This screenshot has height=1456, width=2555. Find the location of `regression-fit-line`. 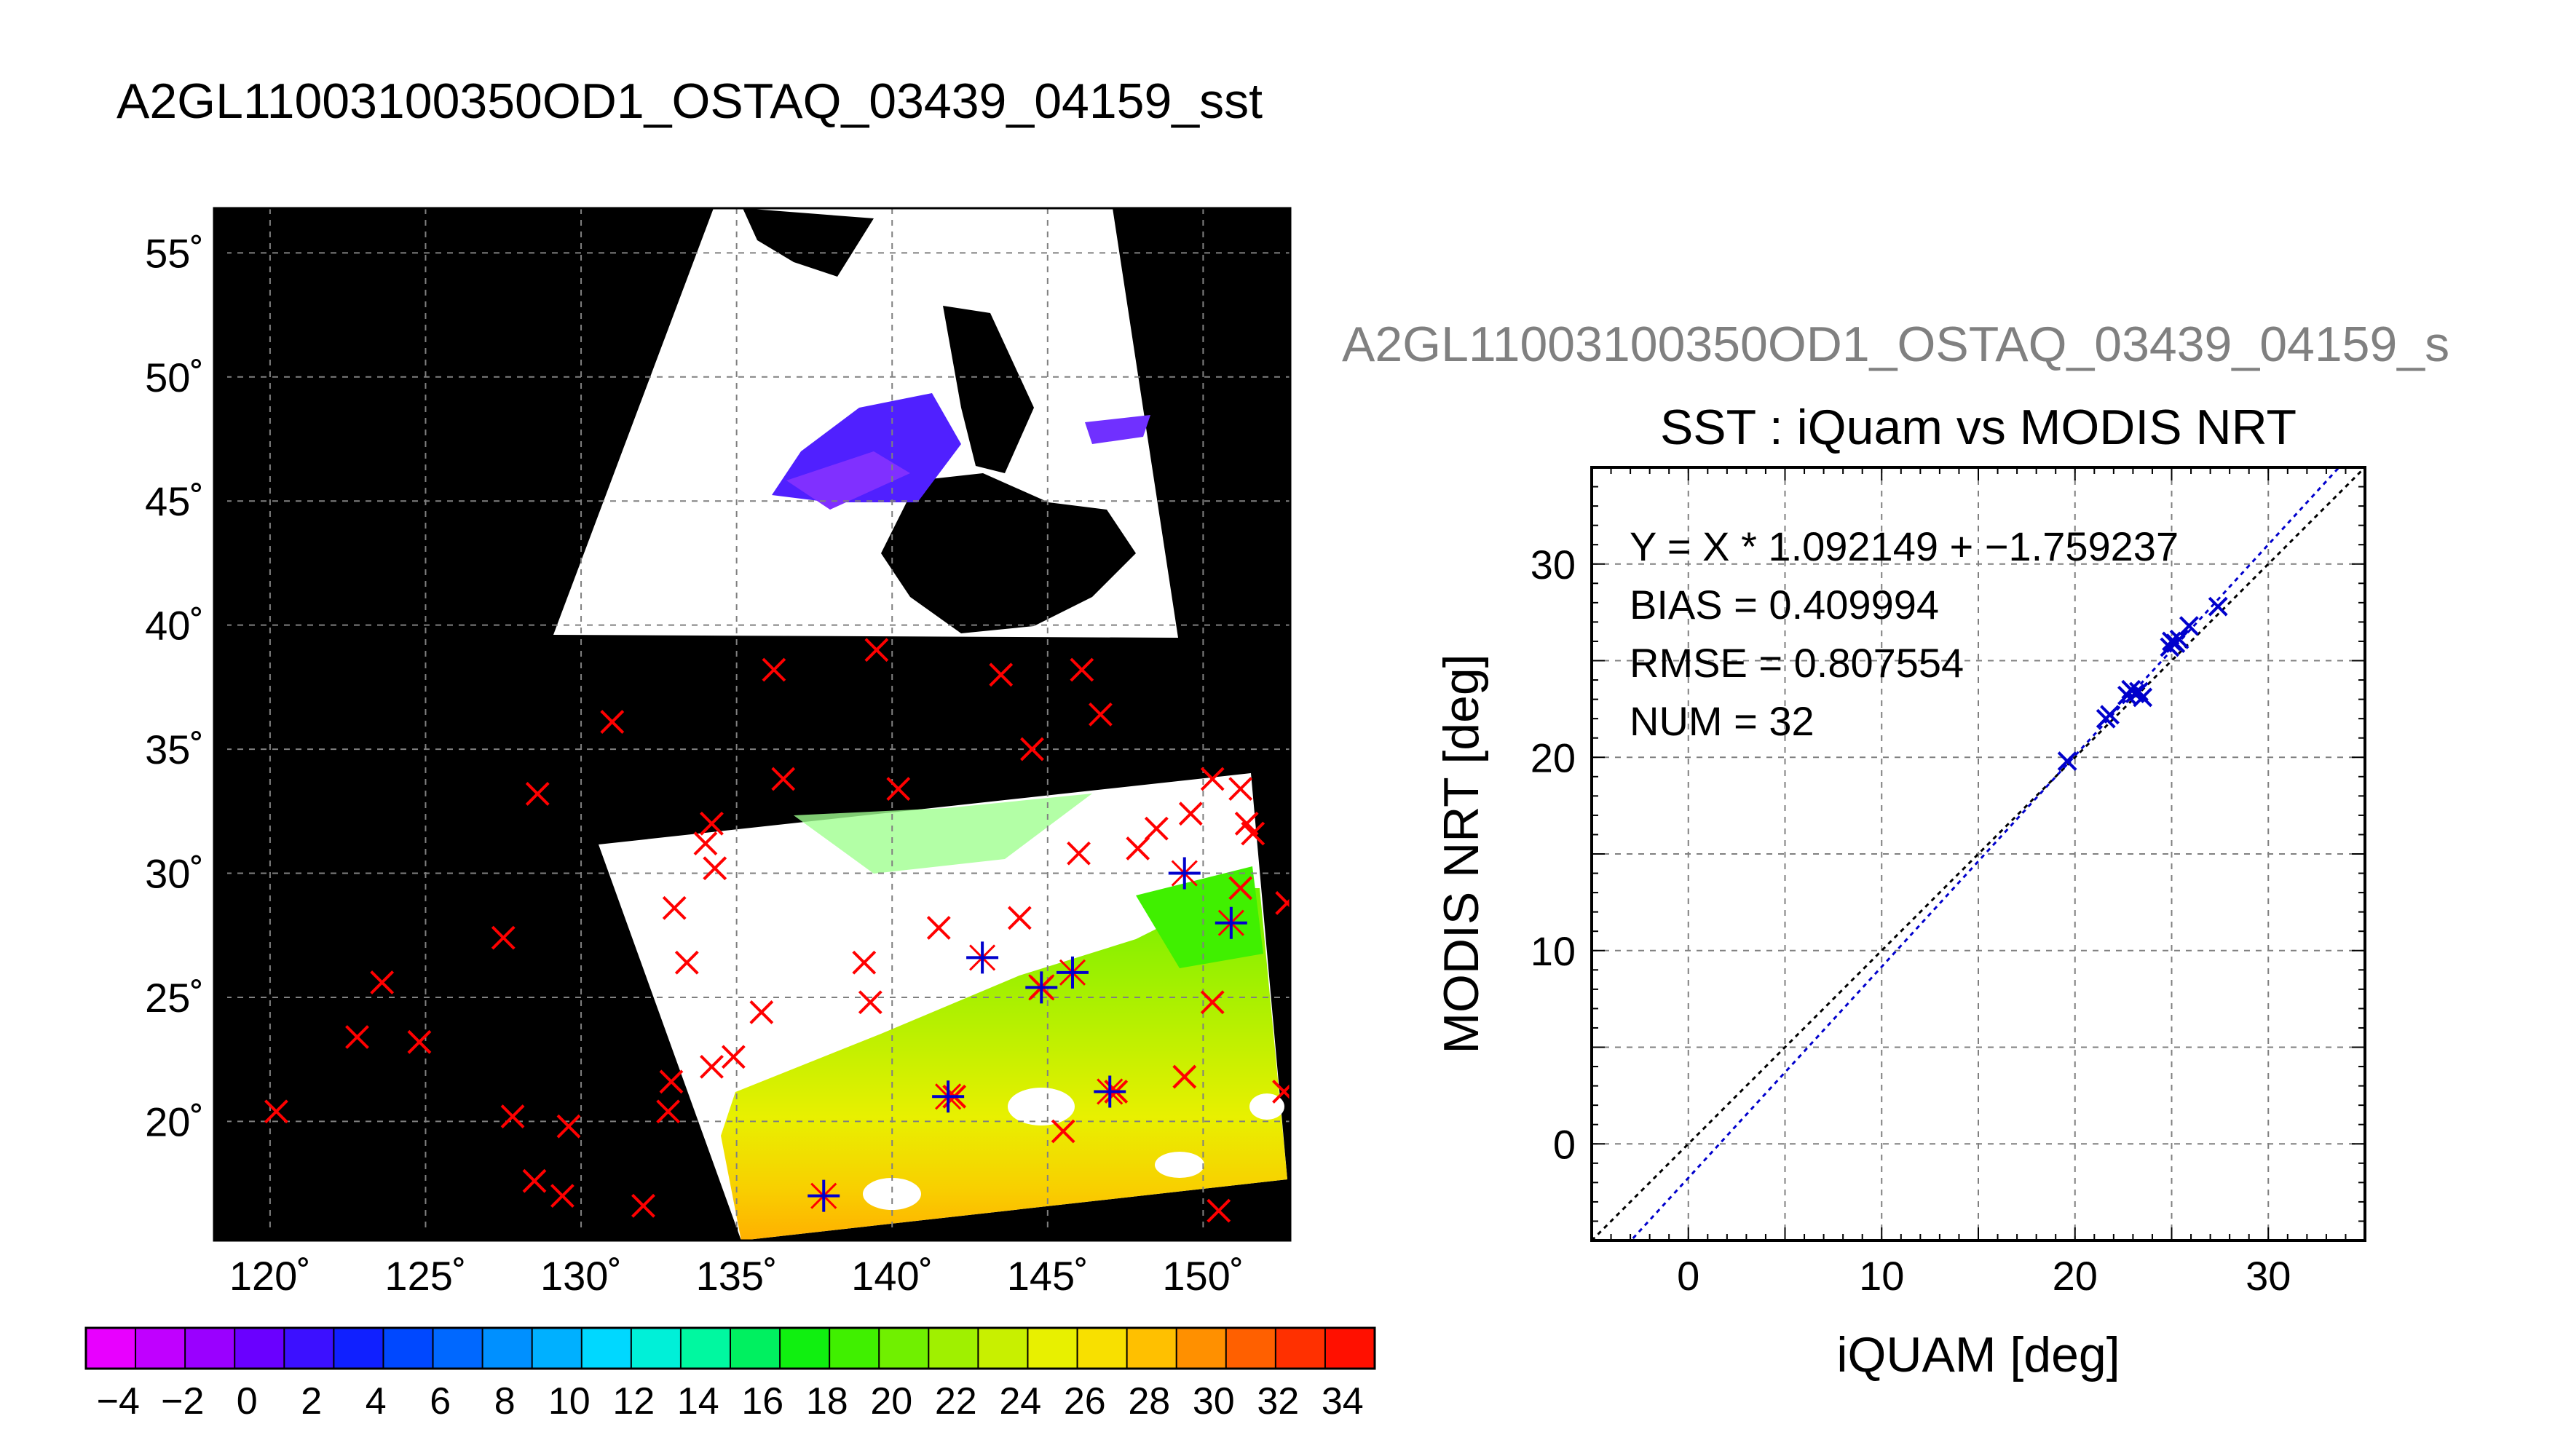

regression-fit-line is located at coordinates (1985, 854).